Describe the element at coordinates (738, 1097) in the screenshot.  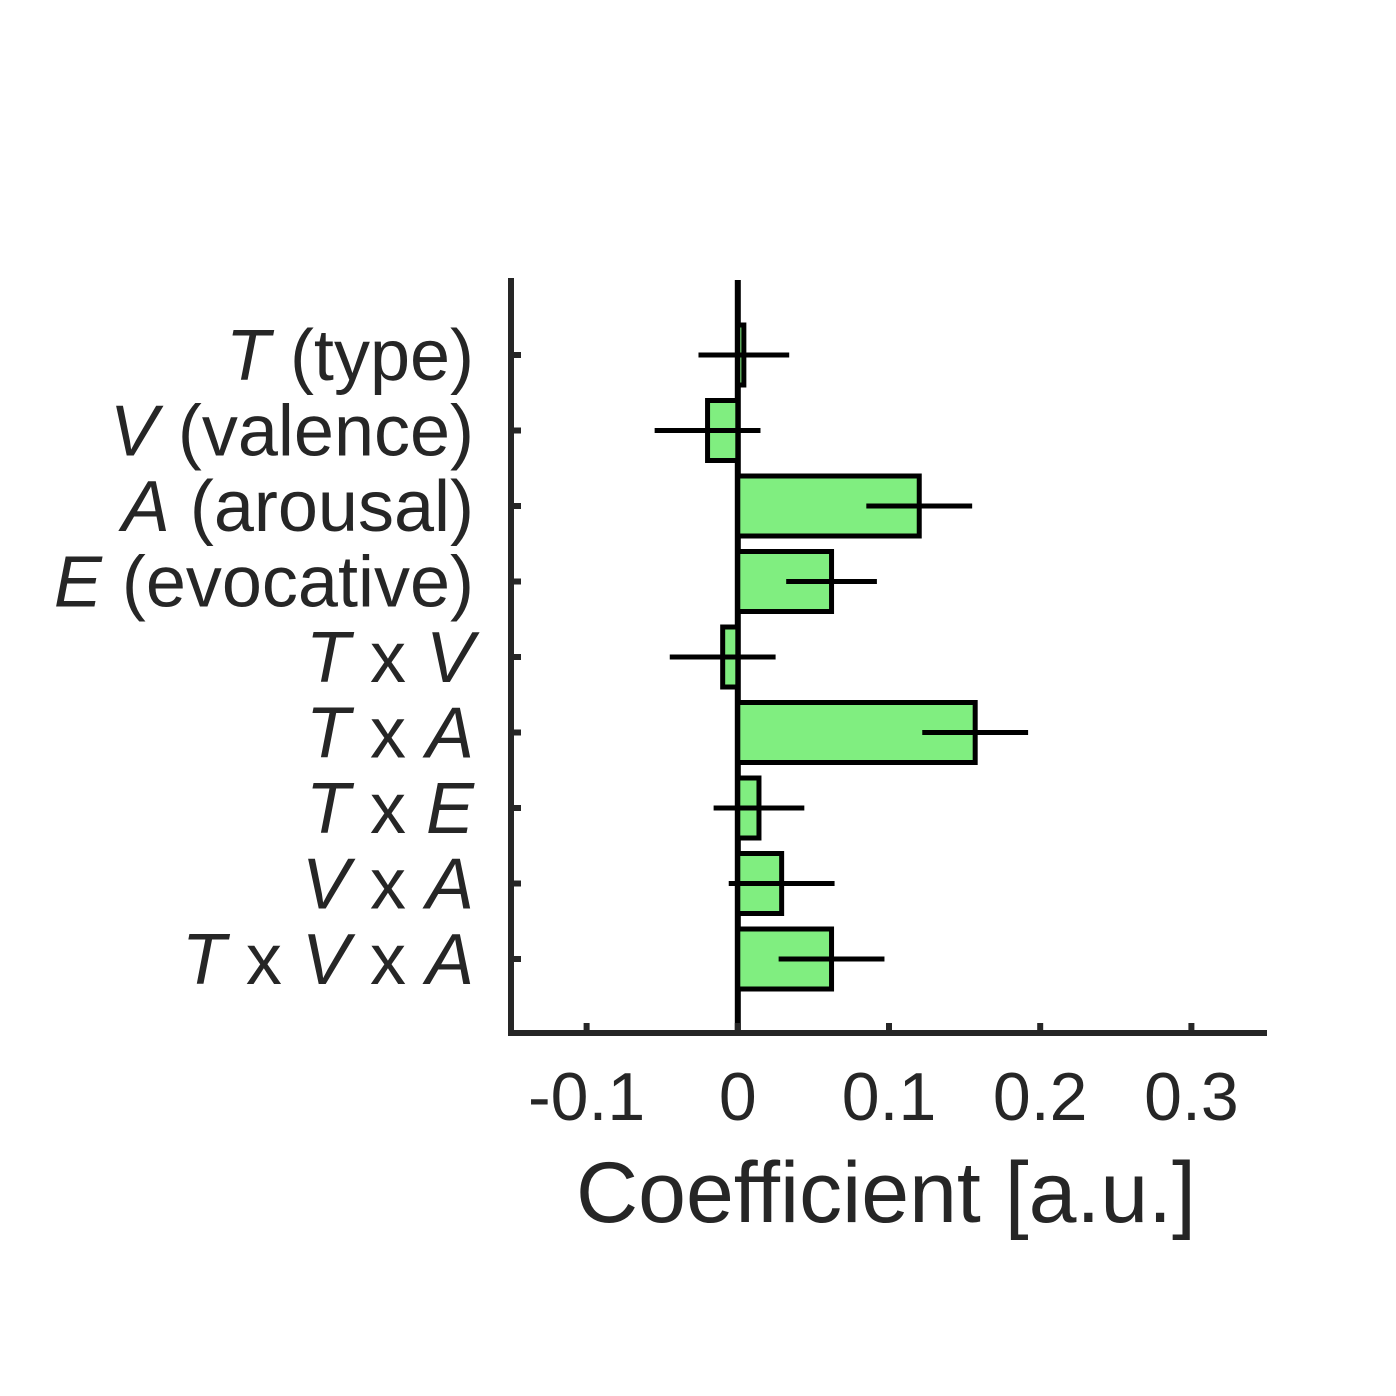
I see `x-tick-label: 0` at that location.